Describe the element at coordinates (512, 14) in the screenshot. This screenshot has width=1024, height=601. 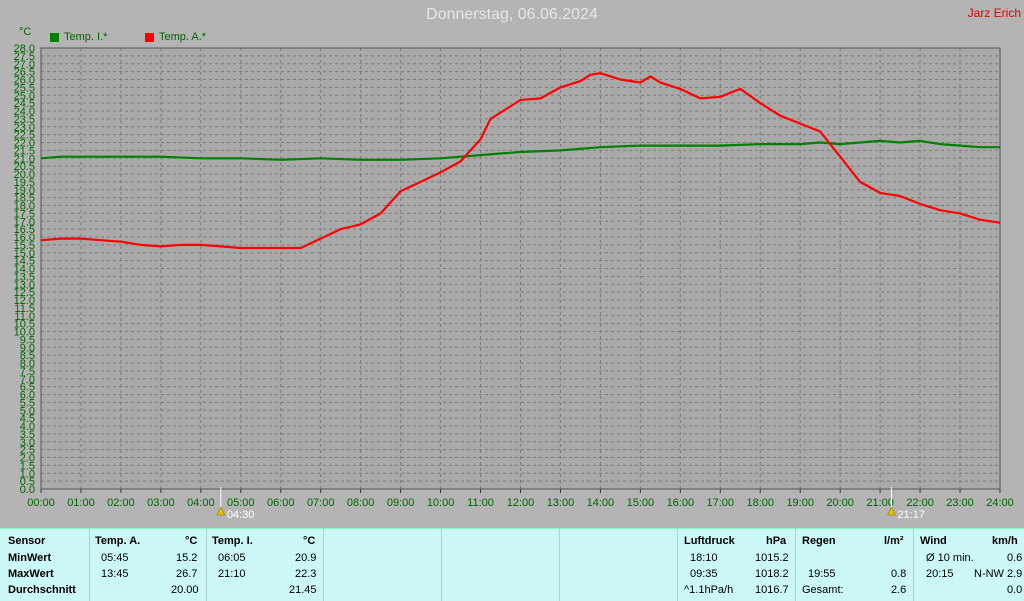
I see `chart-title: Donnerstag, 06.06.2024` at that location.